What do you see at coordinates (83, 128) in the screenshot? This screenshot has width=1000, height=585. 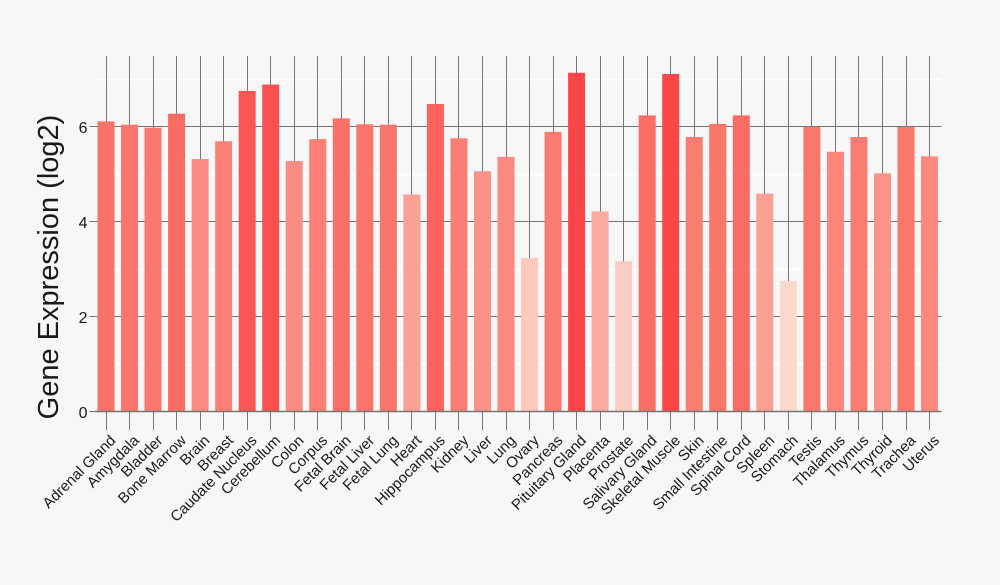 I see `svg-text: 6` at bounding box center [83, 128].